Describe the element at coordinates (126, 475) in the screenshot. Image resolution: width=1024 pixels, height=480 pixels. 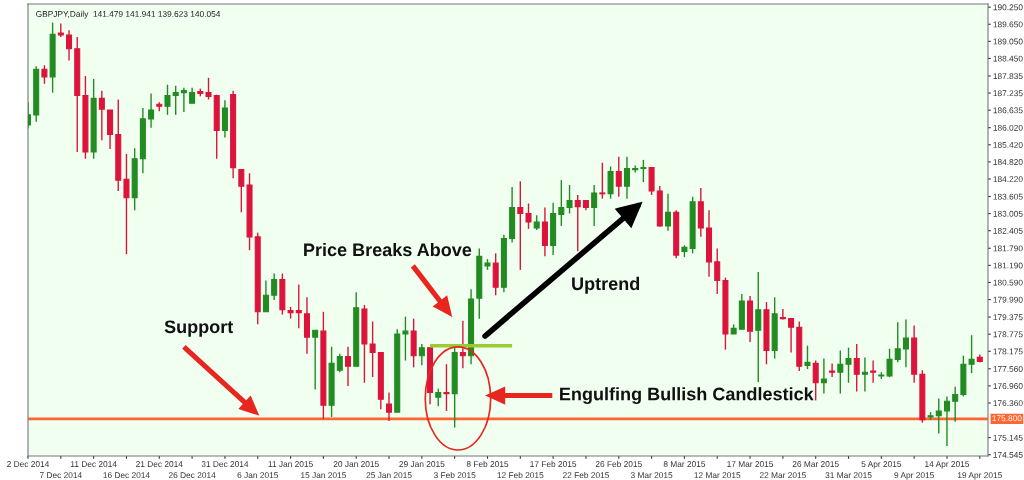
I see `x-tick-label: 16 Dec 2014` at that location.